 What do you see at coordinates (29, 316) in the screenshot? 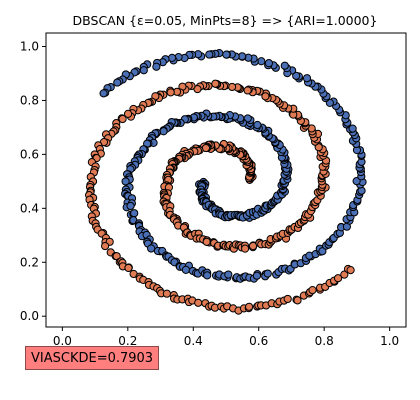
I see `y-tick-label: 0.0` at bounding box center [29, 316].